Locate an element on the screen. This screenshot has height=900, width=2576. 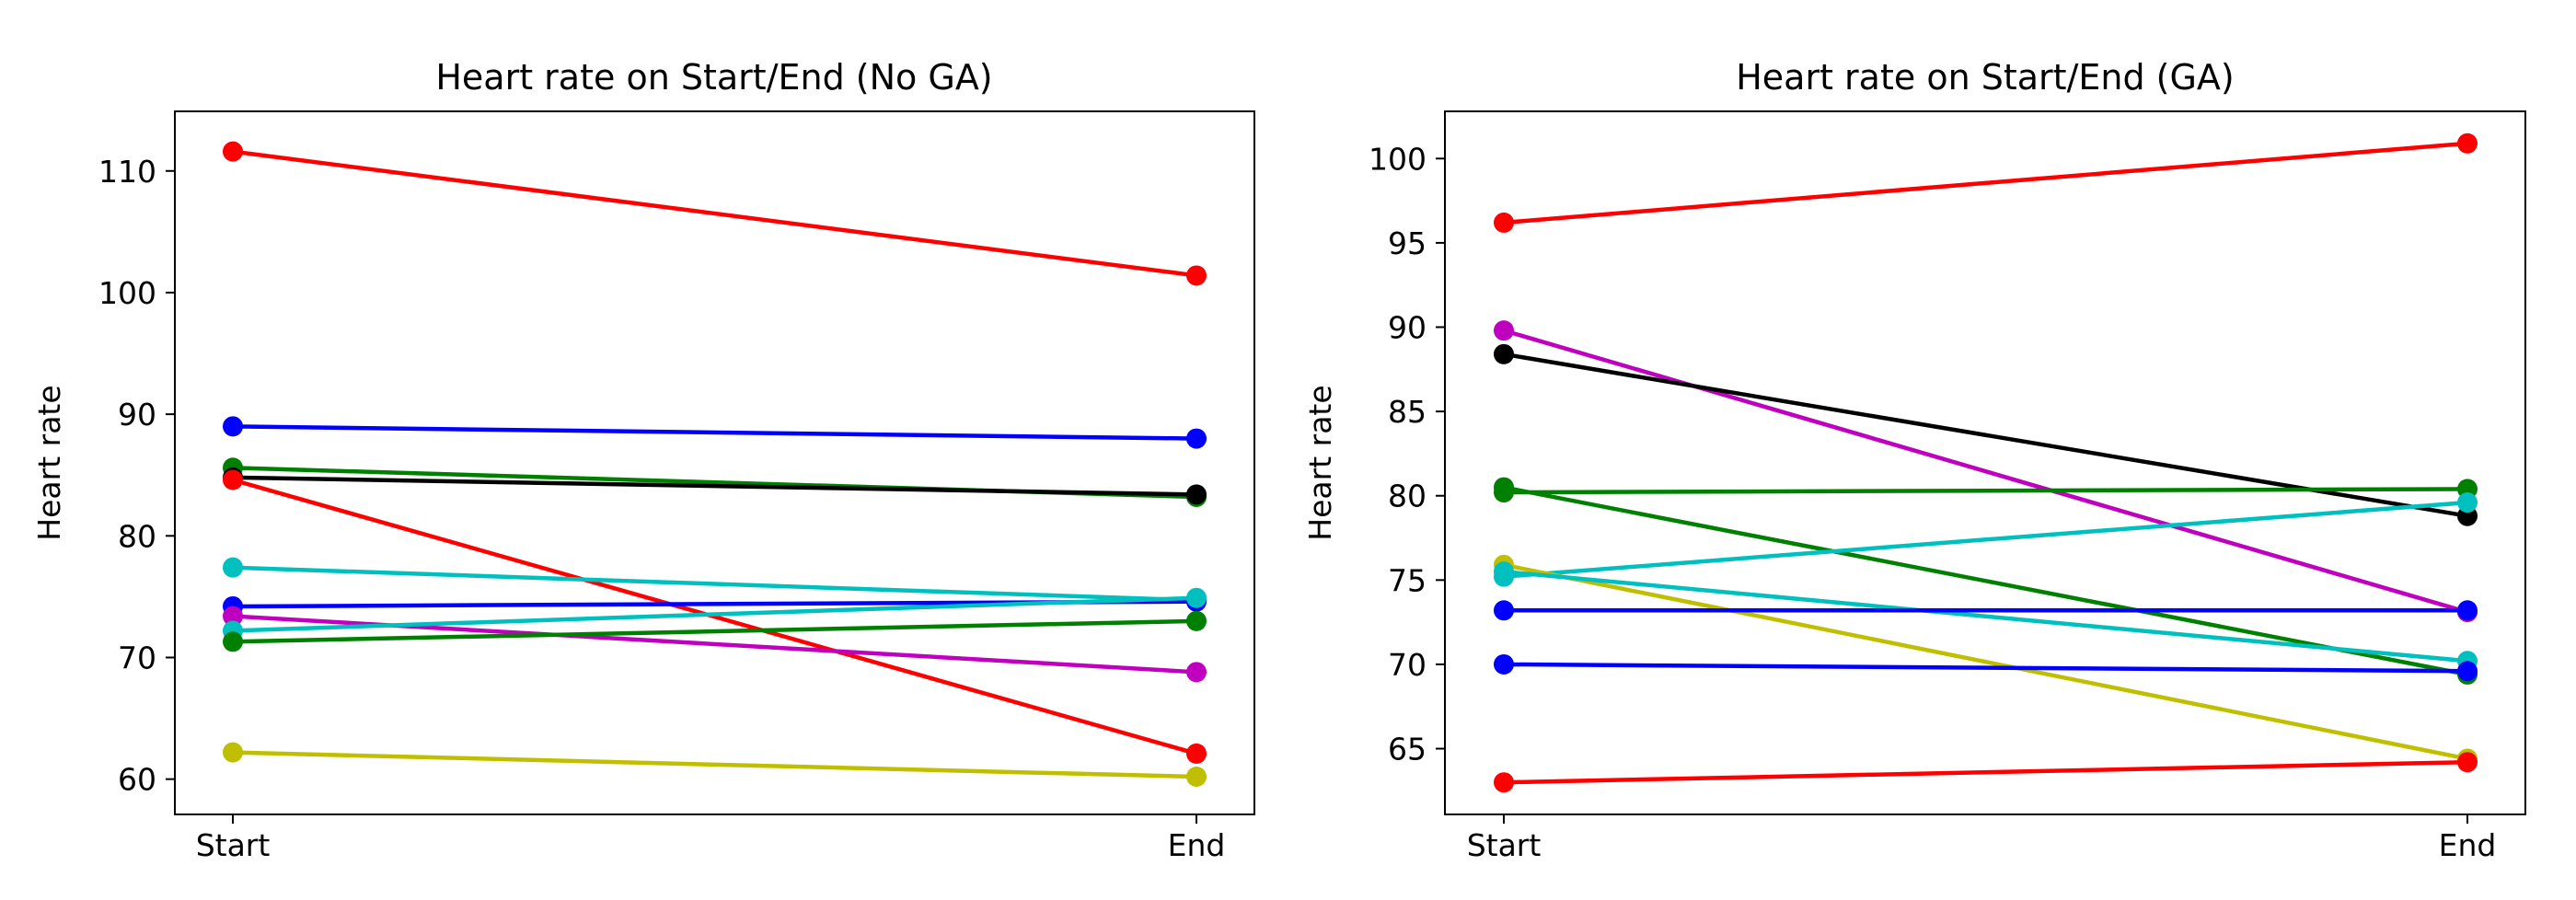
y-ticks: 60 70 80 90 100 110 is located at coordinates (136, 476).